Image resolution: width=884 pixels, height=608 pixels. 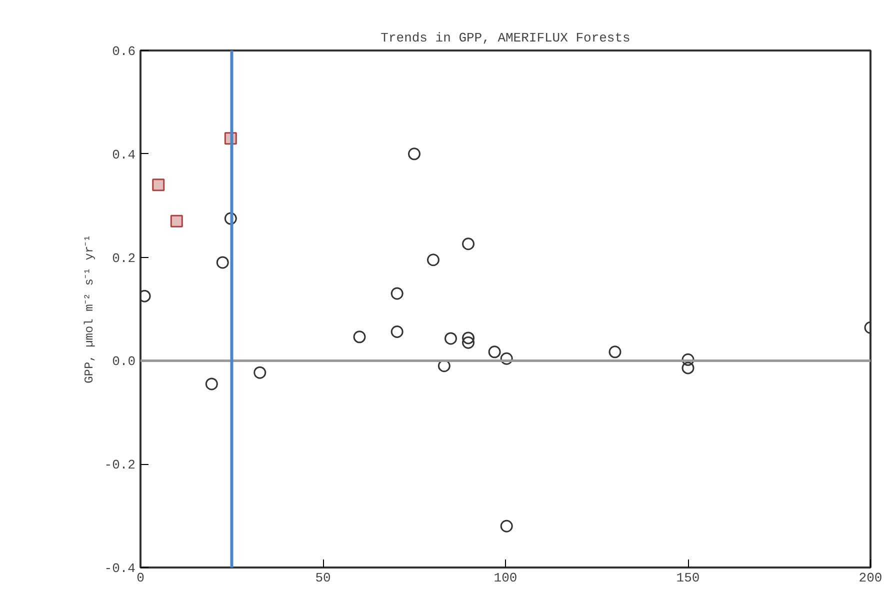 What do you see at coordinates (505, 38) in the screenshot?
I see `chart-title: Trends in GPP, AMERIFLUX Forests` at bounding box center [505, 38].